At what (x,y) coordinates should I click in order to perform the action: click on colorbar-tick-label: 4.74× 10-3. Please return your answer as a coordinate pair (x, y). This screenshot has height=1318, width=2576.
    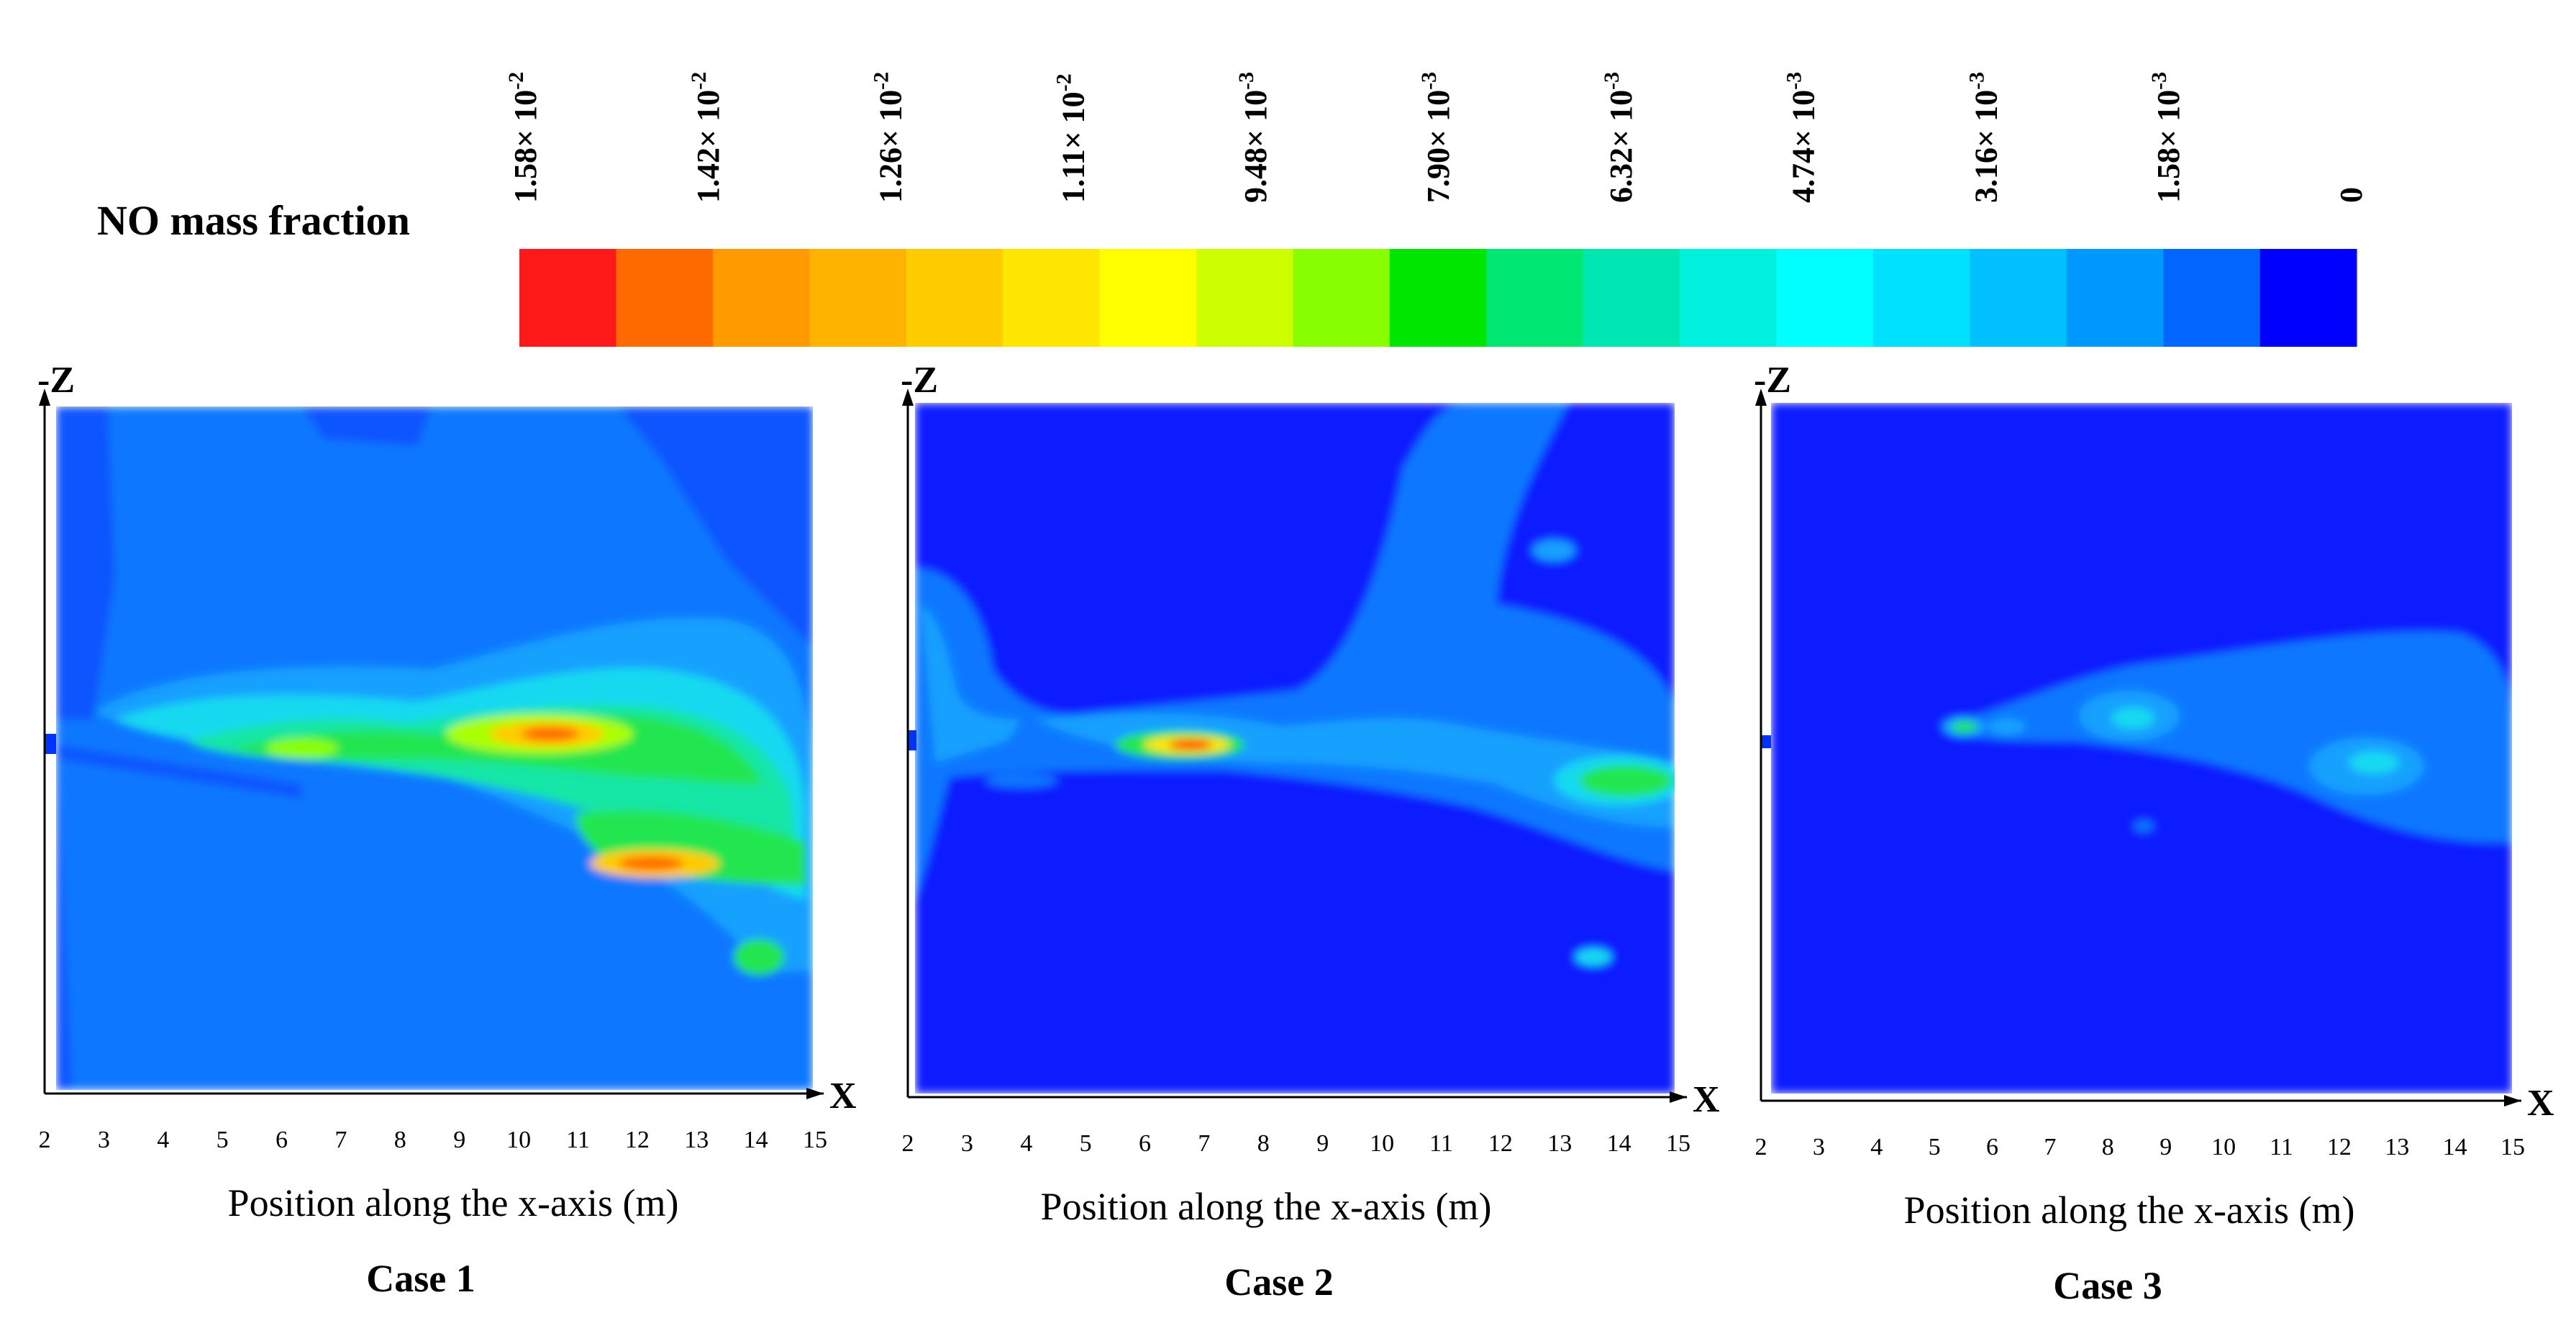
    Looking at the image, I should click on (1802, 138).